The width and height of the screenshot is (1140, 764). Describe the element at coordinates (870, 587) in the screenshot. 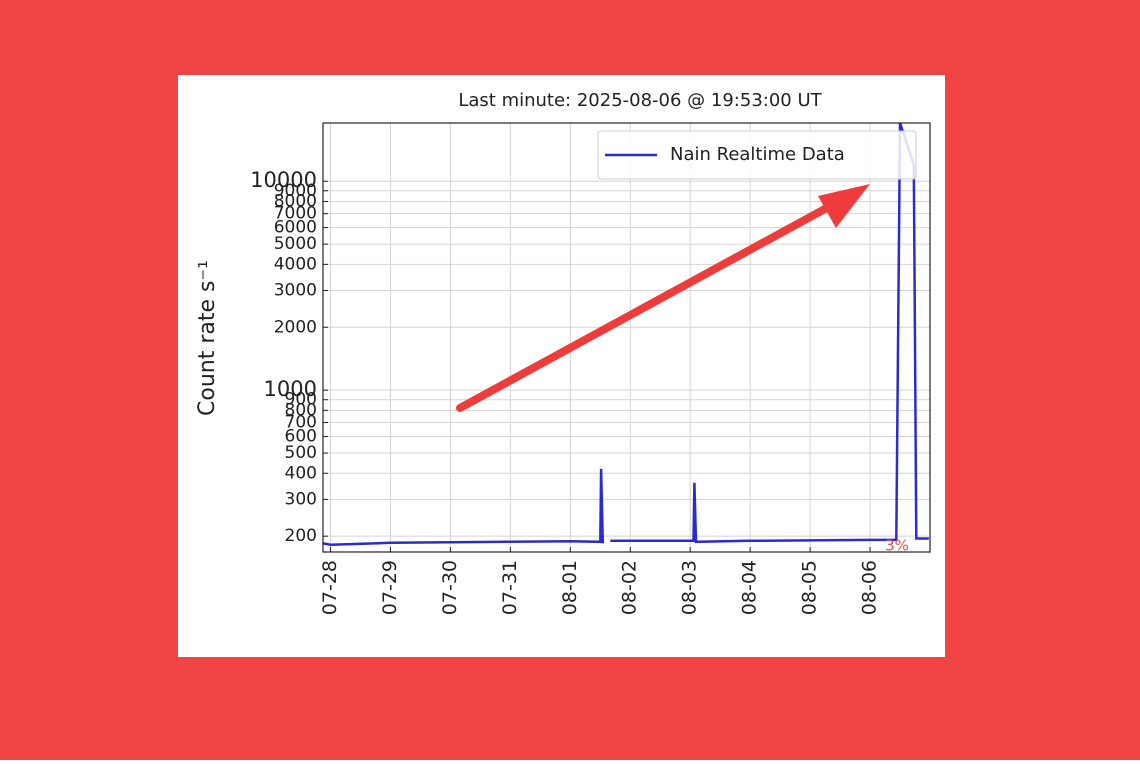

I see `x-tick-label: 08-06` at that location.